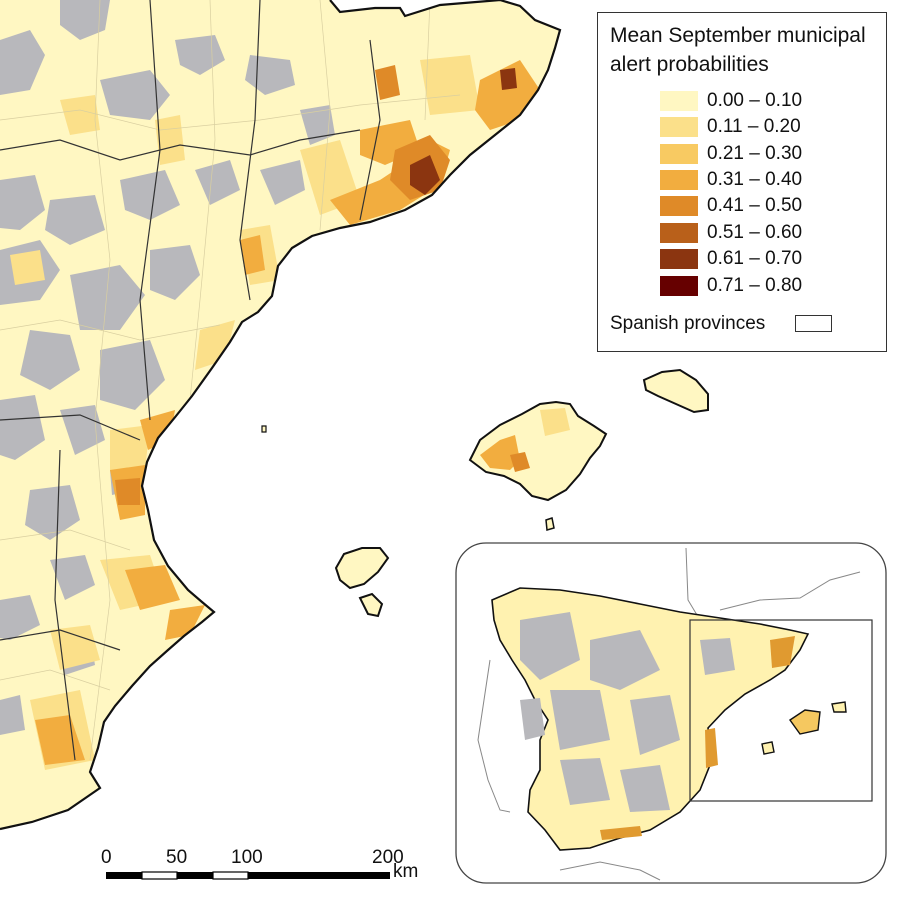 The width and height of the screenshot is (900, 899). I want to click on legend-title-line-1: Mean September municipal, so click(738, 35).